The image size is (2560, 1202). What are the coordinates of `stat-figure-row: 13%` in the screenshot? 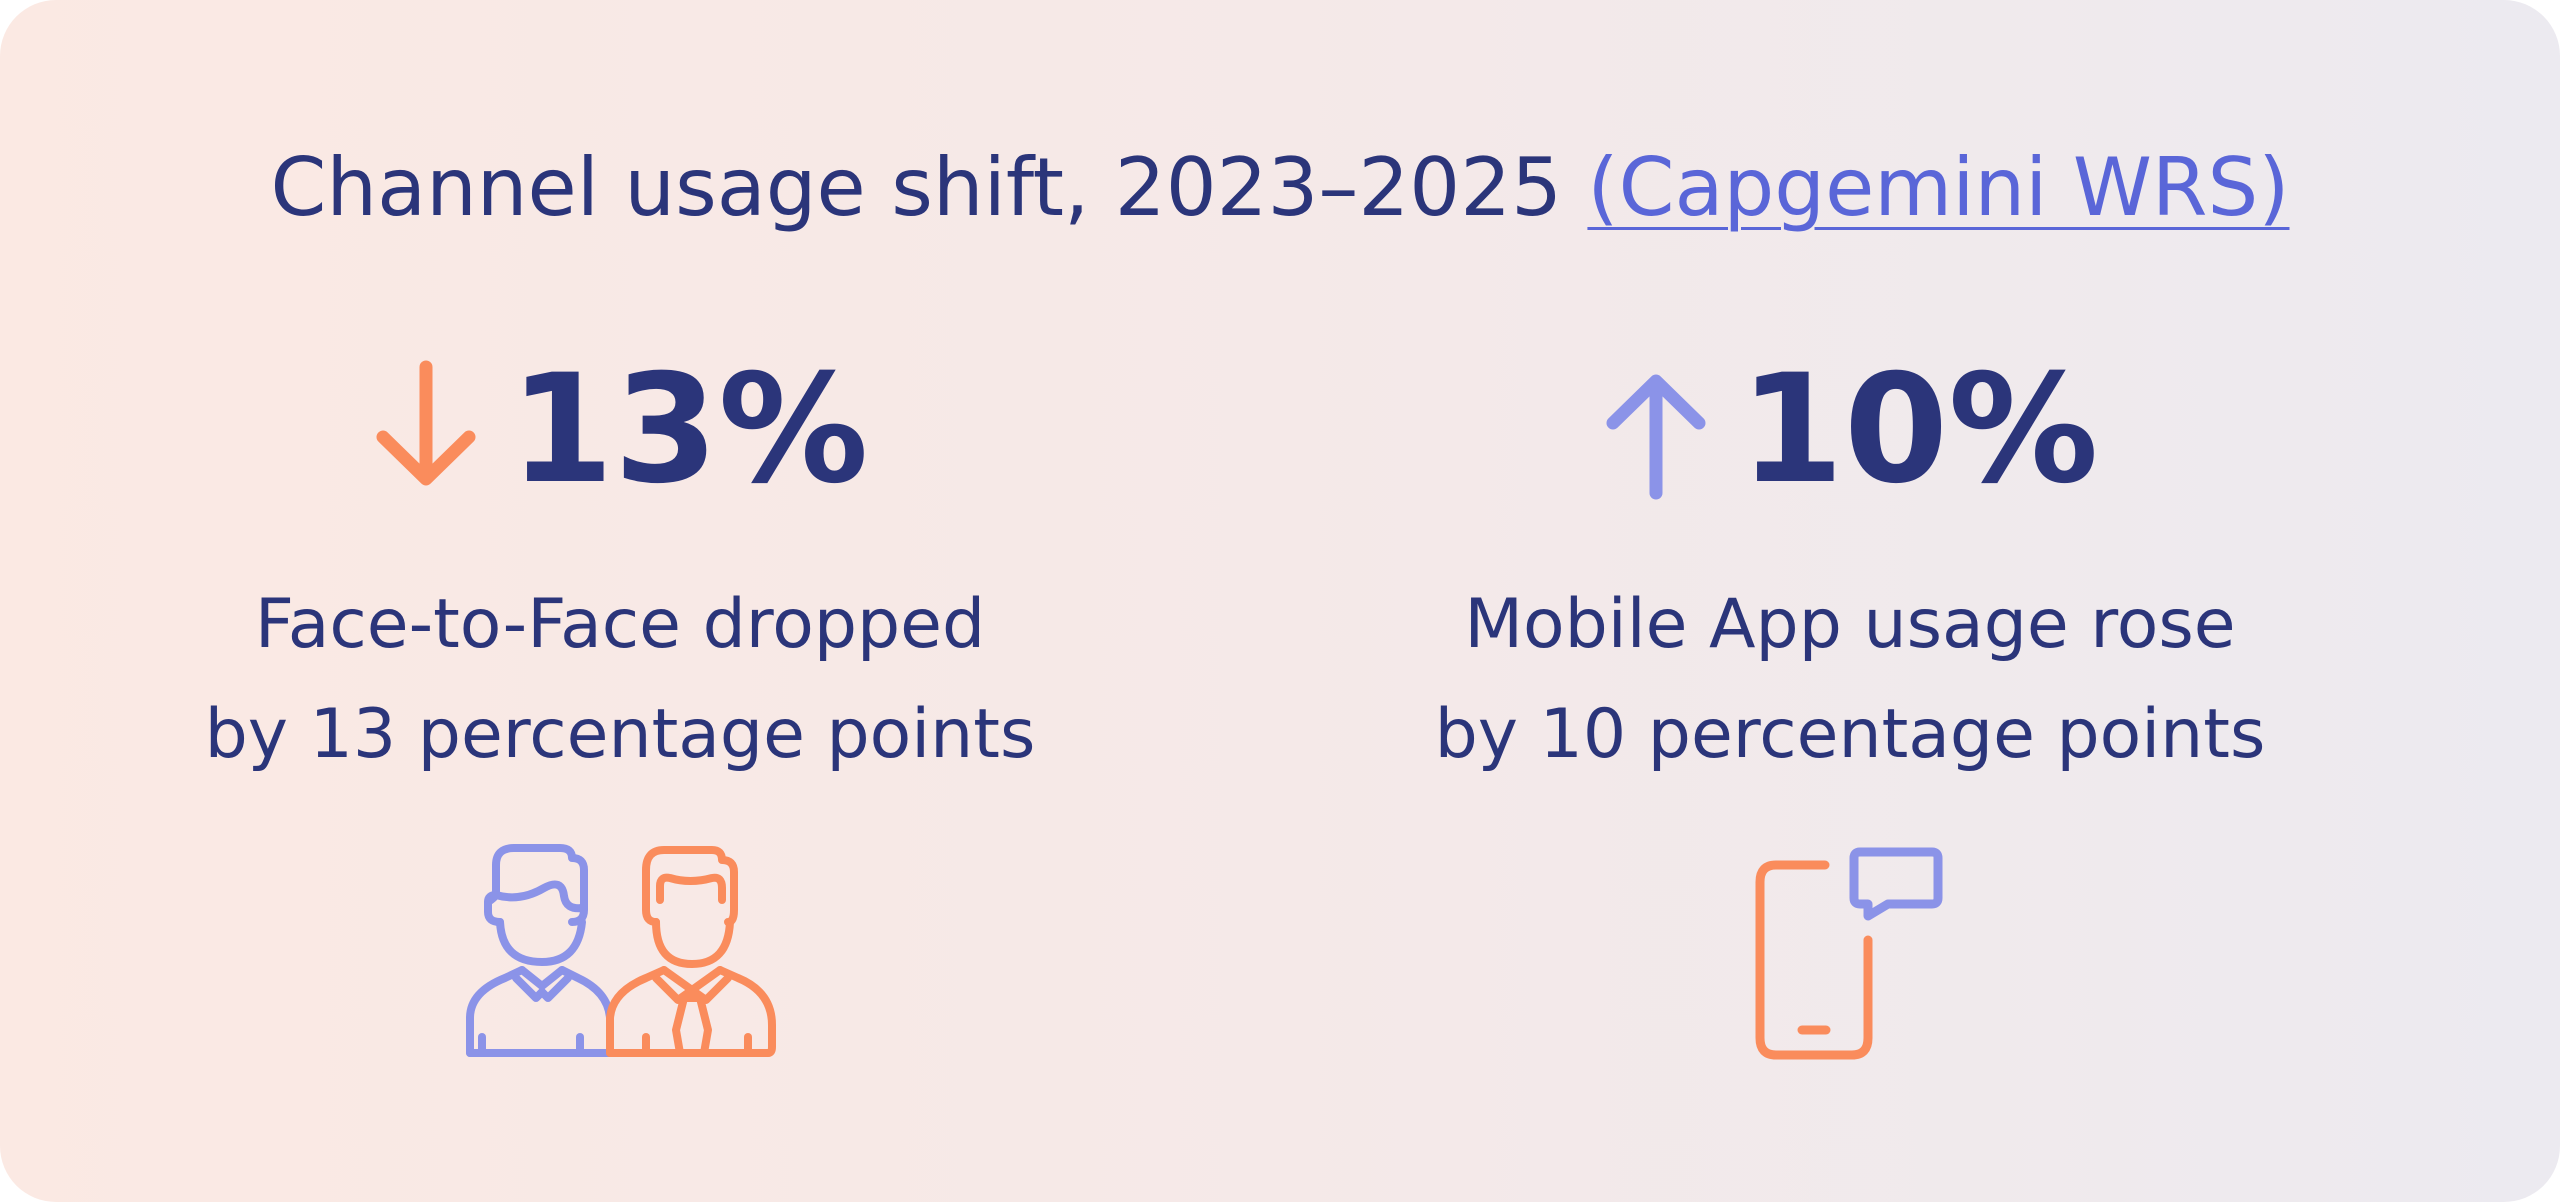 It's located at (620, 430).